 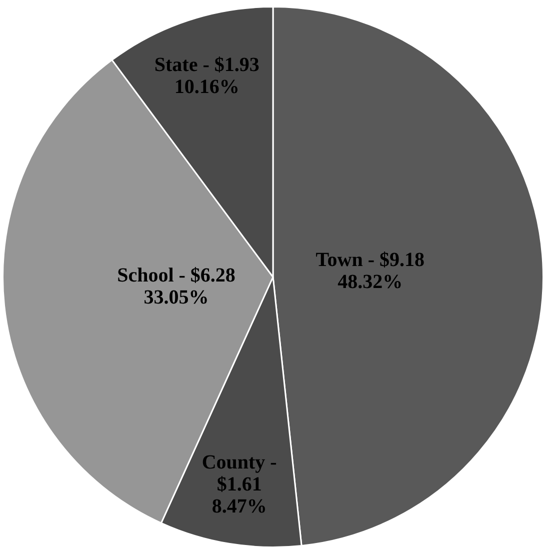 I want to click on slice-label: State - $1.93 10.16%, so click(x=207, y=76).